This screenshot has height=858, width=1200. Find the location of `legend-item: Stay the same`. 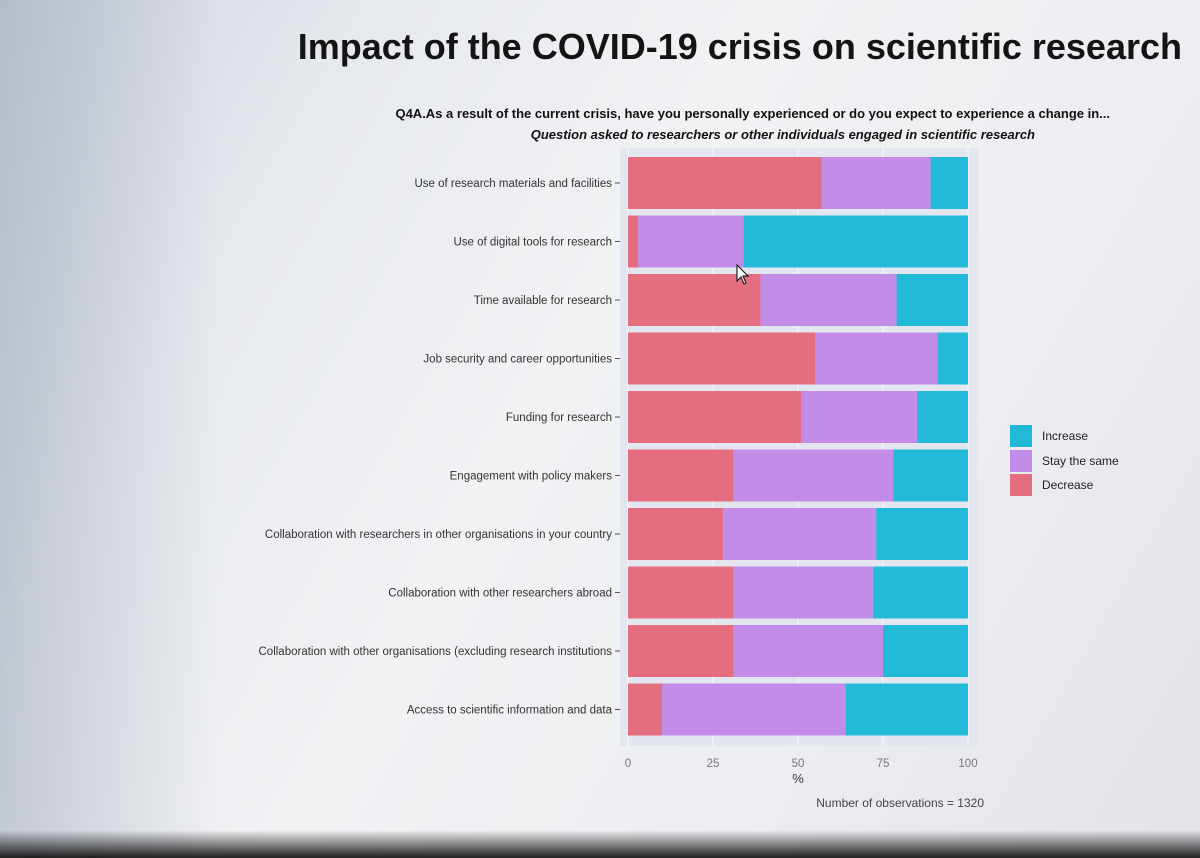

legend-item: Stay the same is located at coordinates (1064, 461).